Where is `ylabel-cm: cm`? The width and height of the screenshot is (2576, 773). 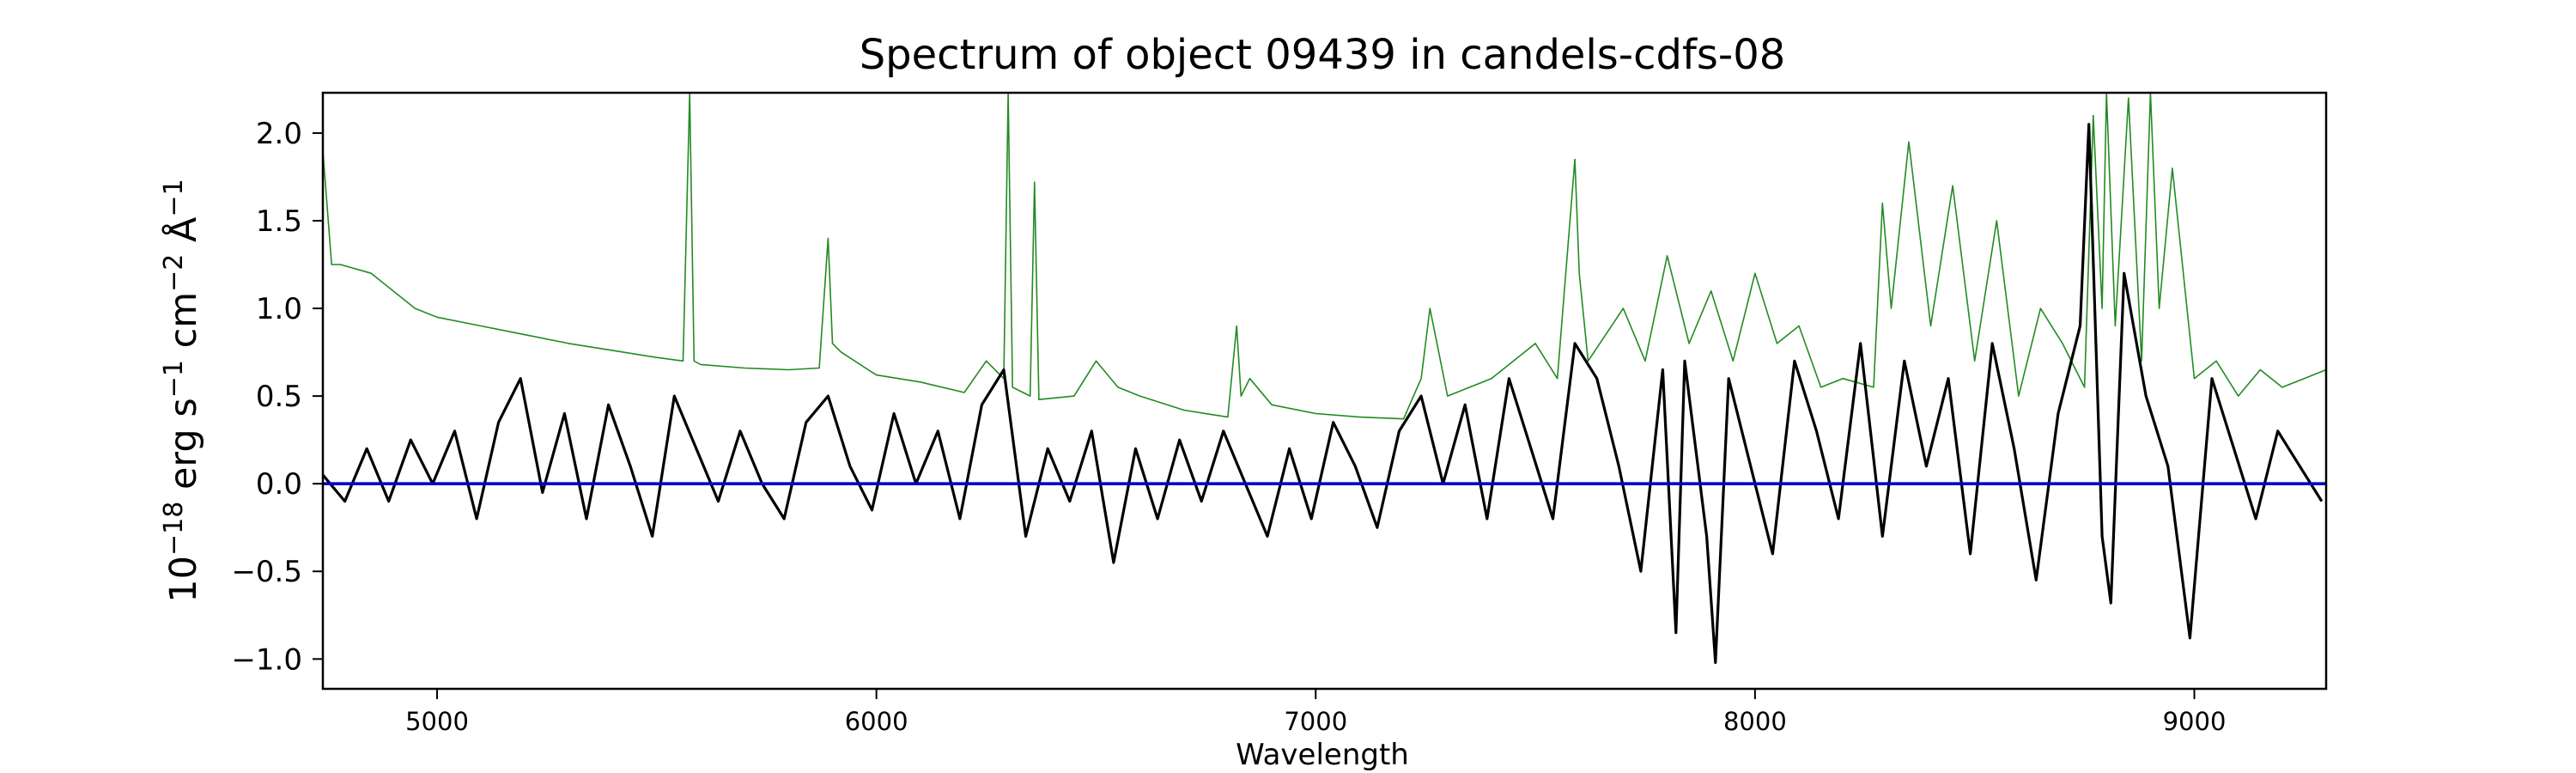 ylabel-cm: cm is located at coordinates (183, 326).